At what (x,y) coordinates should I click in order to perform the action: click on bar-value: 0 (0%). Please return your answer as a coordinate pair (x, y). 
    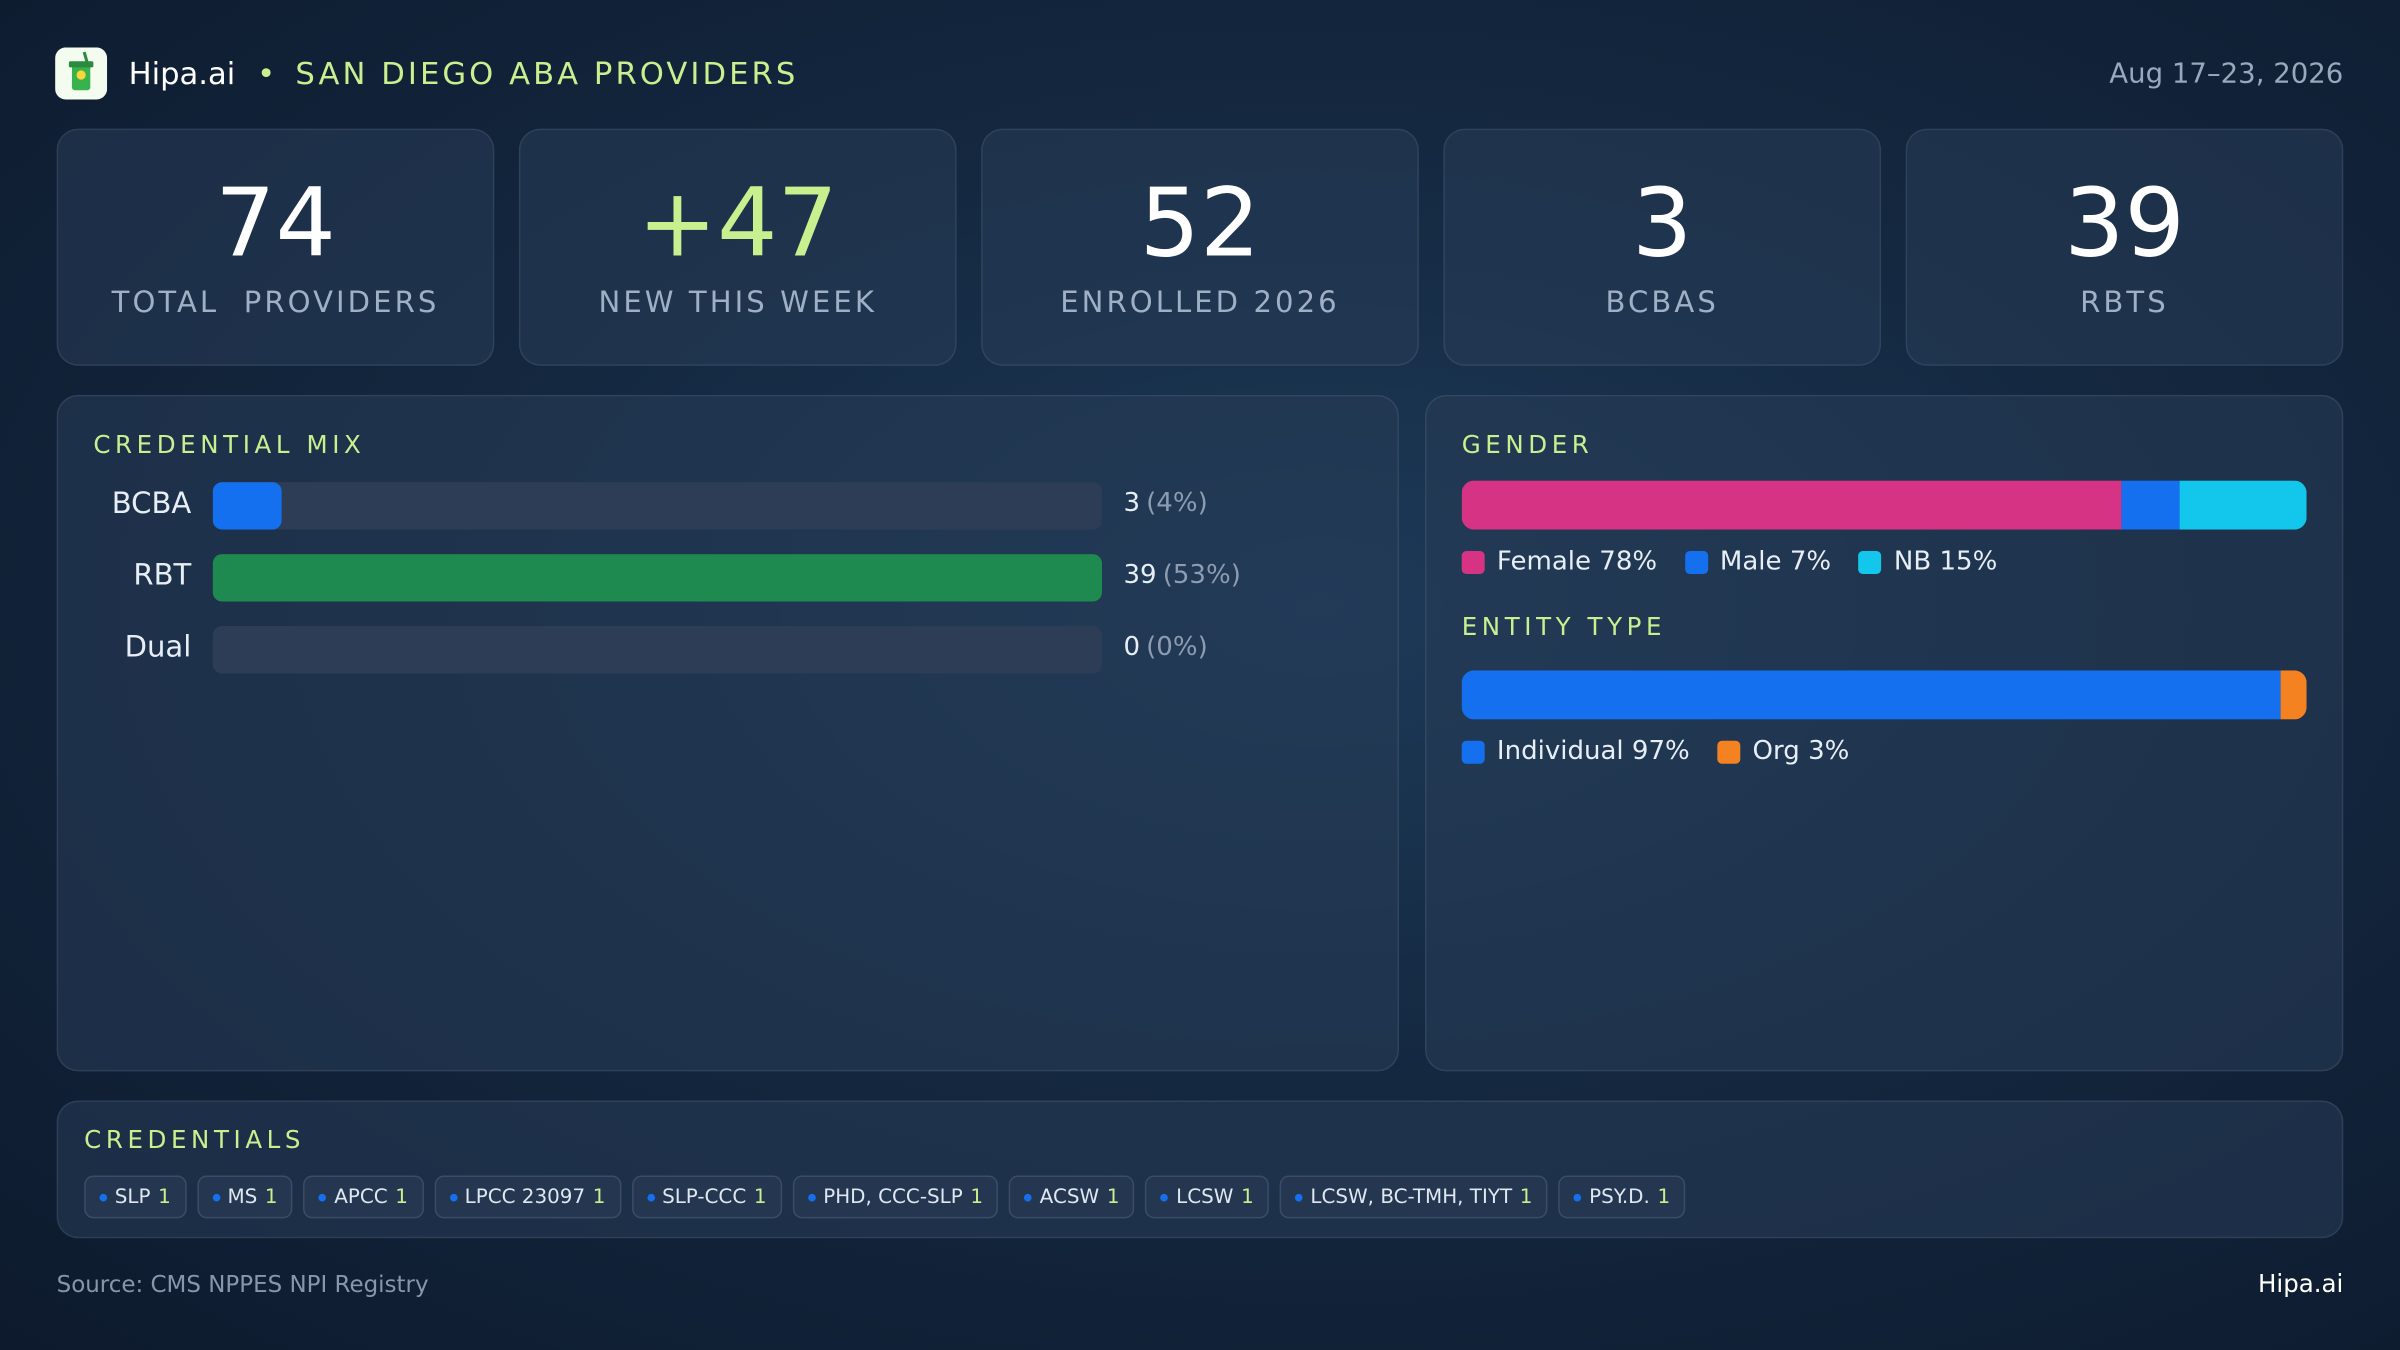
    Looking at the image, I should click on (1165, 647).